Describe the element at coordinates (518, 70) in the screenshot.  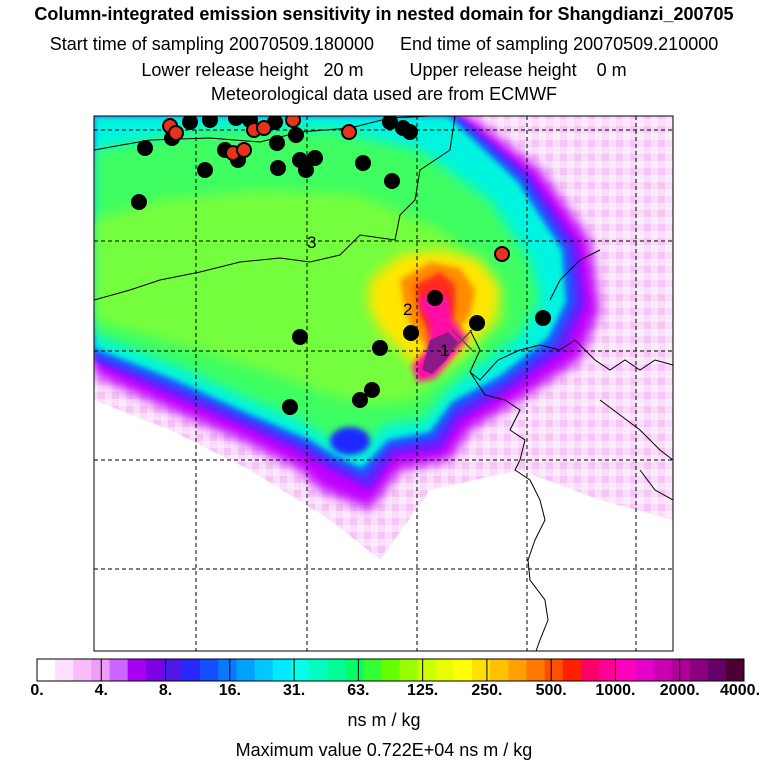
I see `upper-release-height: Upper release height 0 m` at that location.